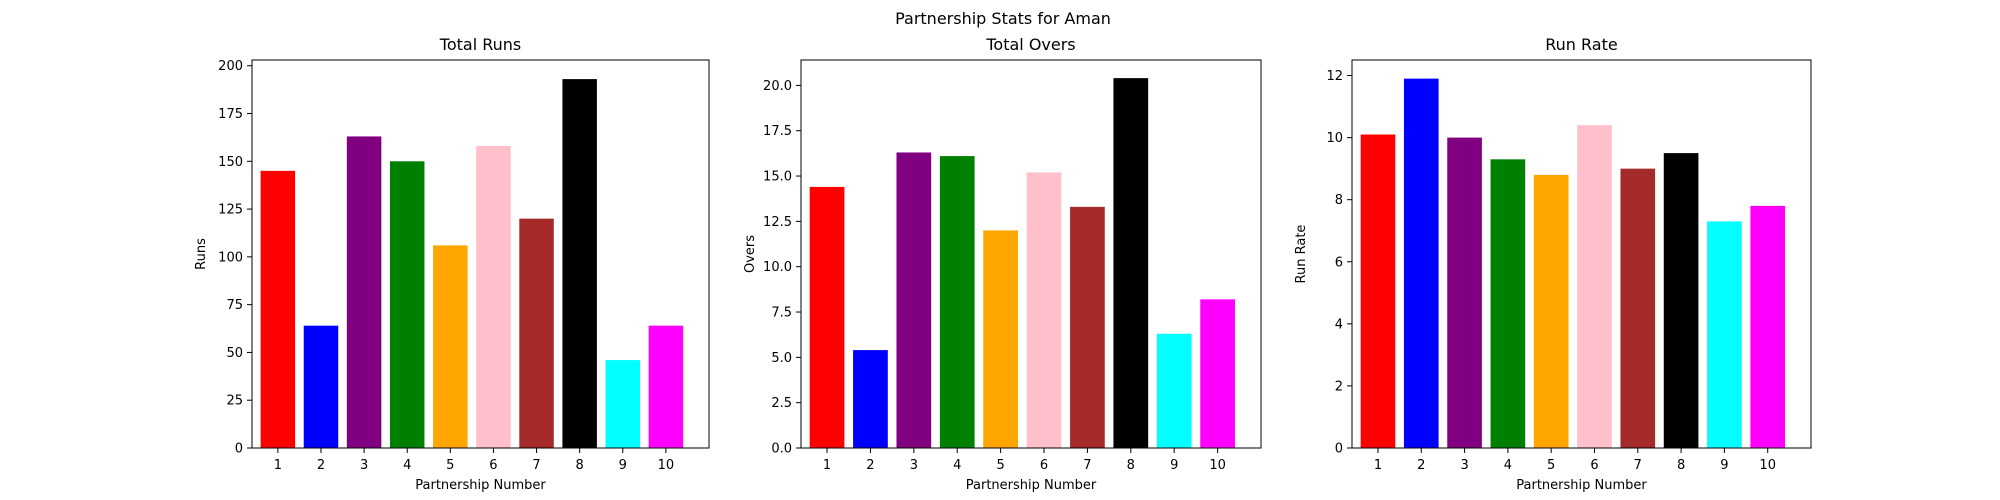 This screenshot has height=500, width=2000. What do you see at coordinates (480, 44) in the screenshot?
I see `subplot-title: Total Runs` at bounding box center [480, 44].